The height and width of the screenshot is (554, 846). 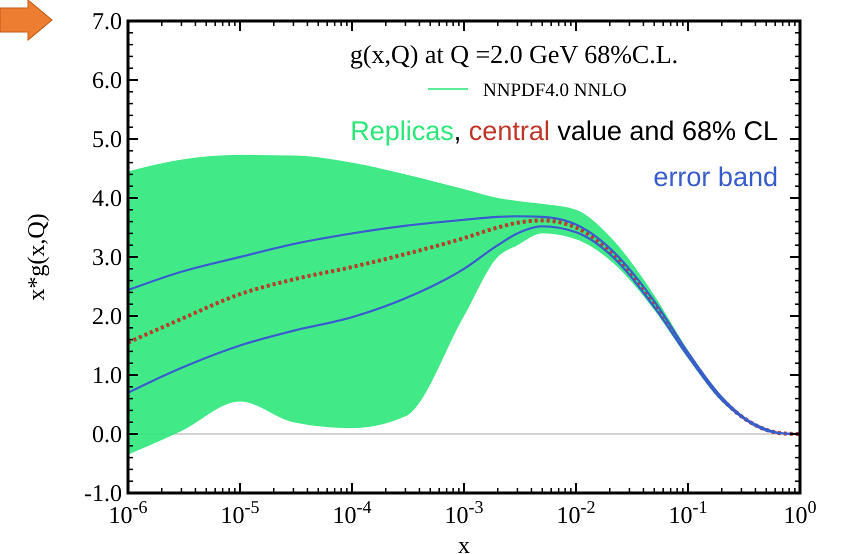 I want to click on x-tick-label: 10$^{-2}$, so click(x=576, y=513).